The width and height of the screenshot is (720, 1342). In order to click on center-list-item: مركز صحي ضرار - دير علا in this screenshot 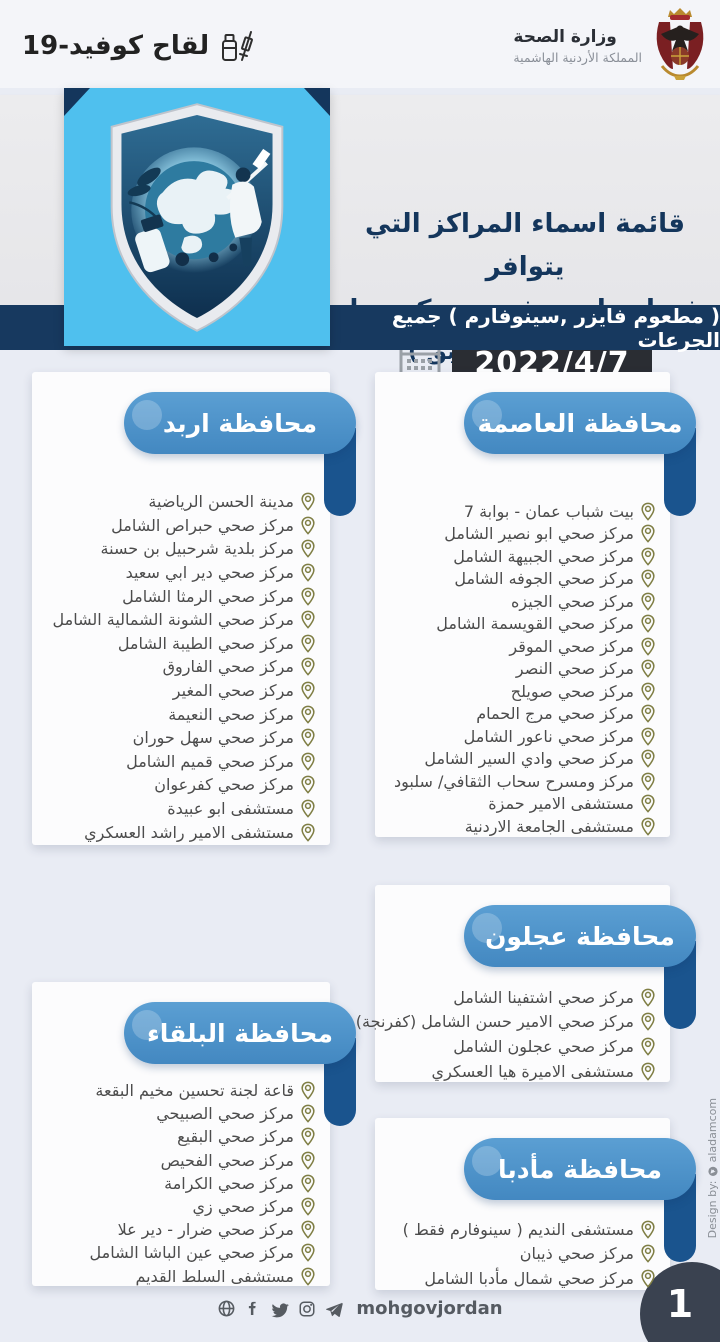, I will do `click(176, 1229)`.